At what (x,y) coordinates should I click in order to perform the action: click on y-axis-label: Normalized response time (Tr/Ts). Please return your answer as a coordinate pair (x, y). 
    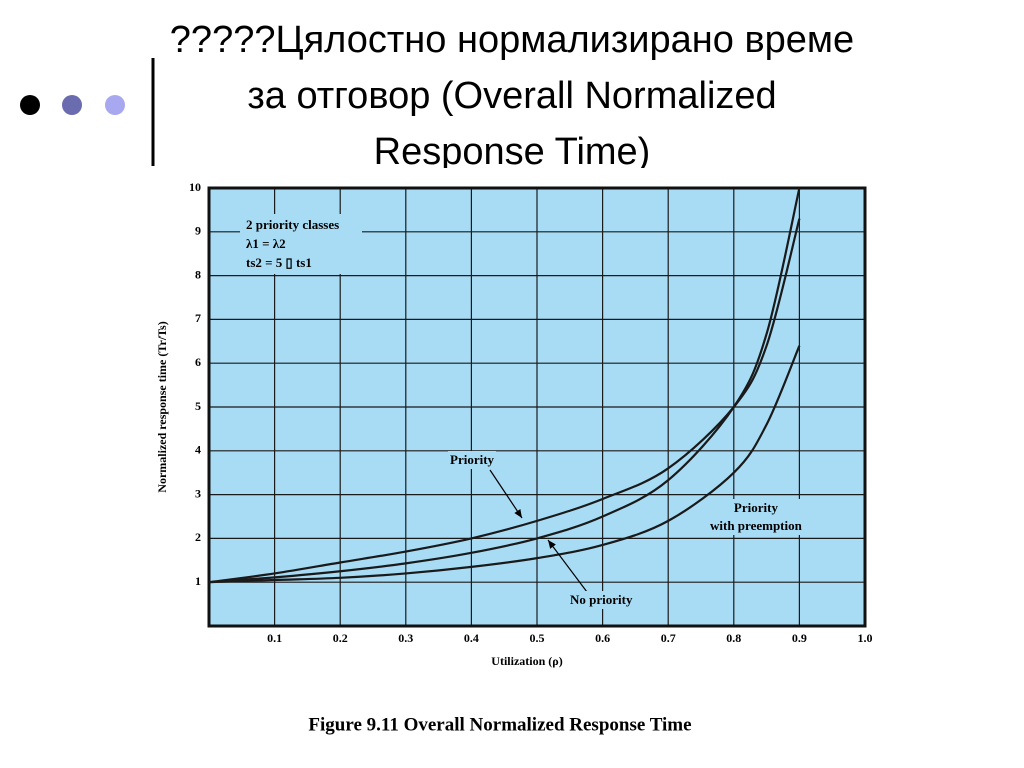
    Looking at the image, I should click on (162, 406).